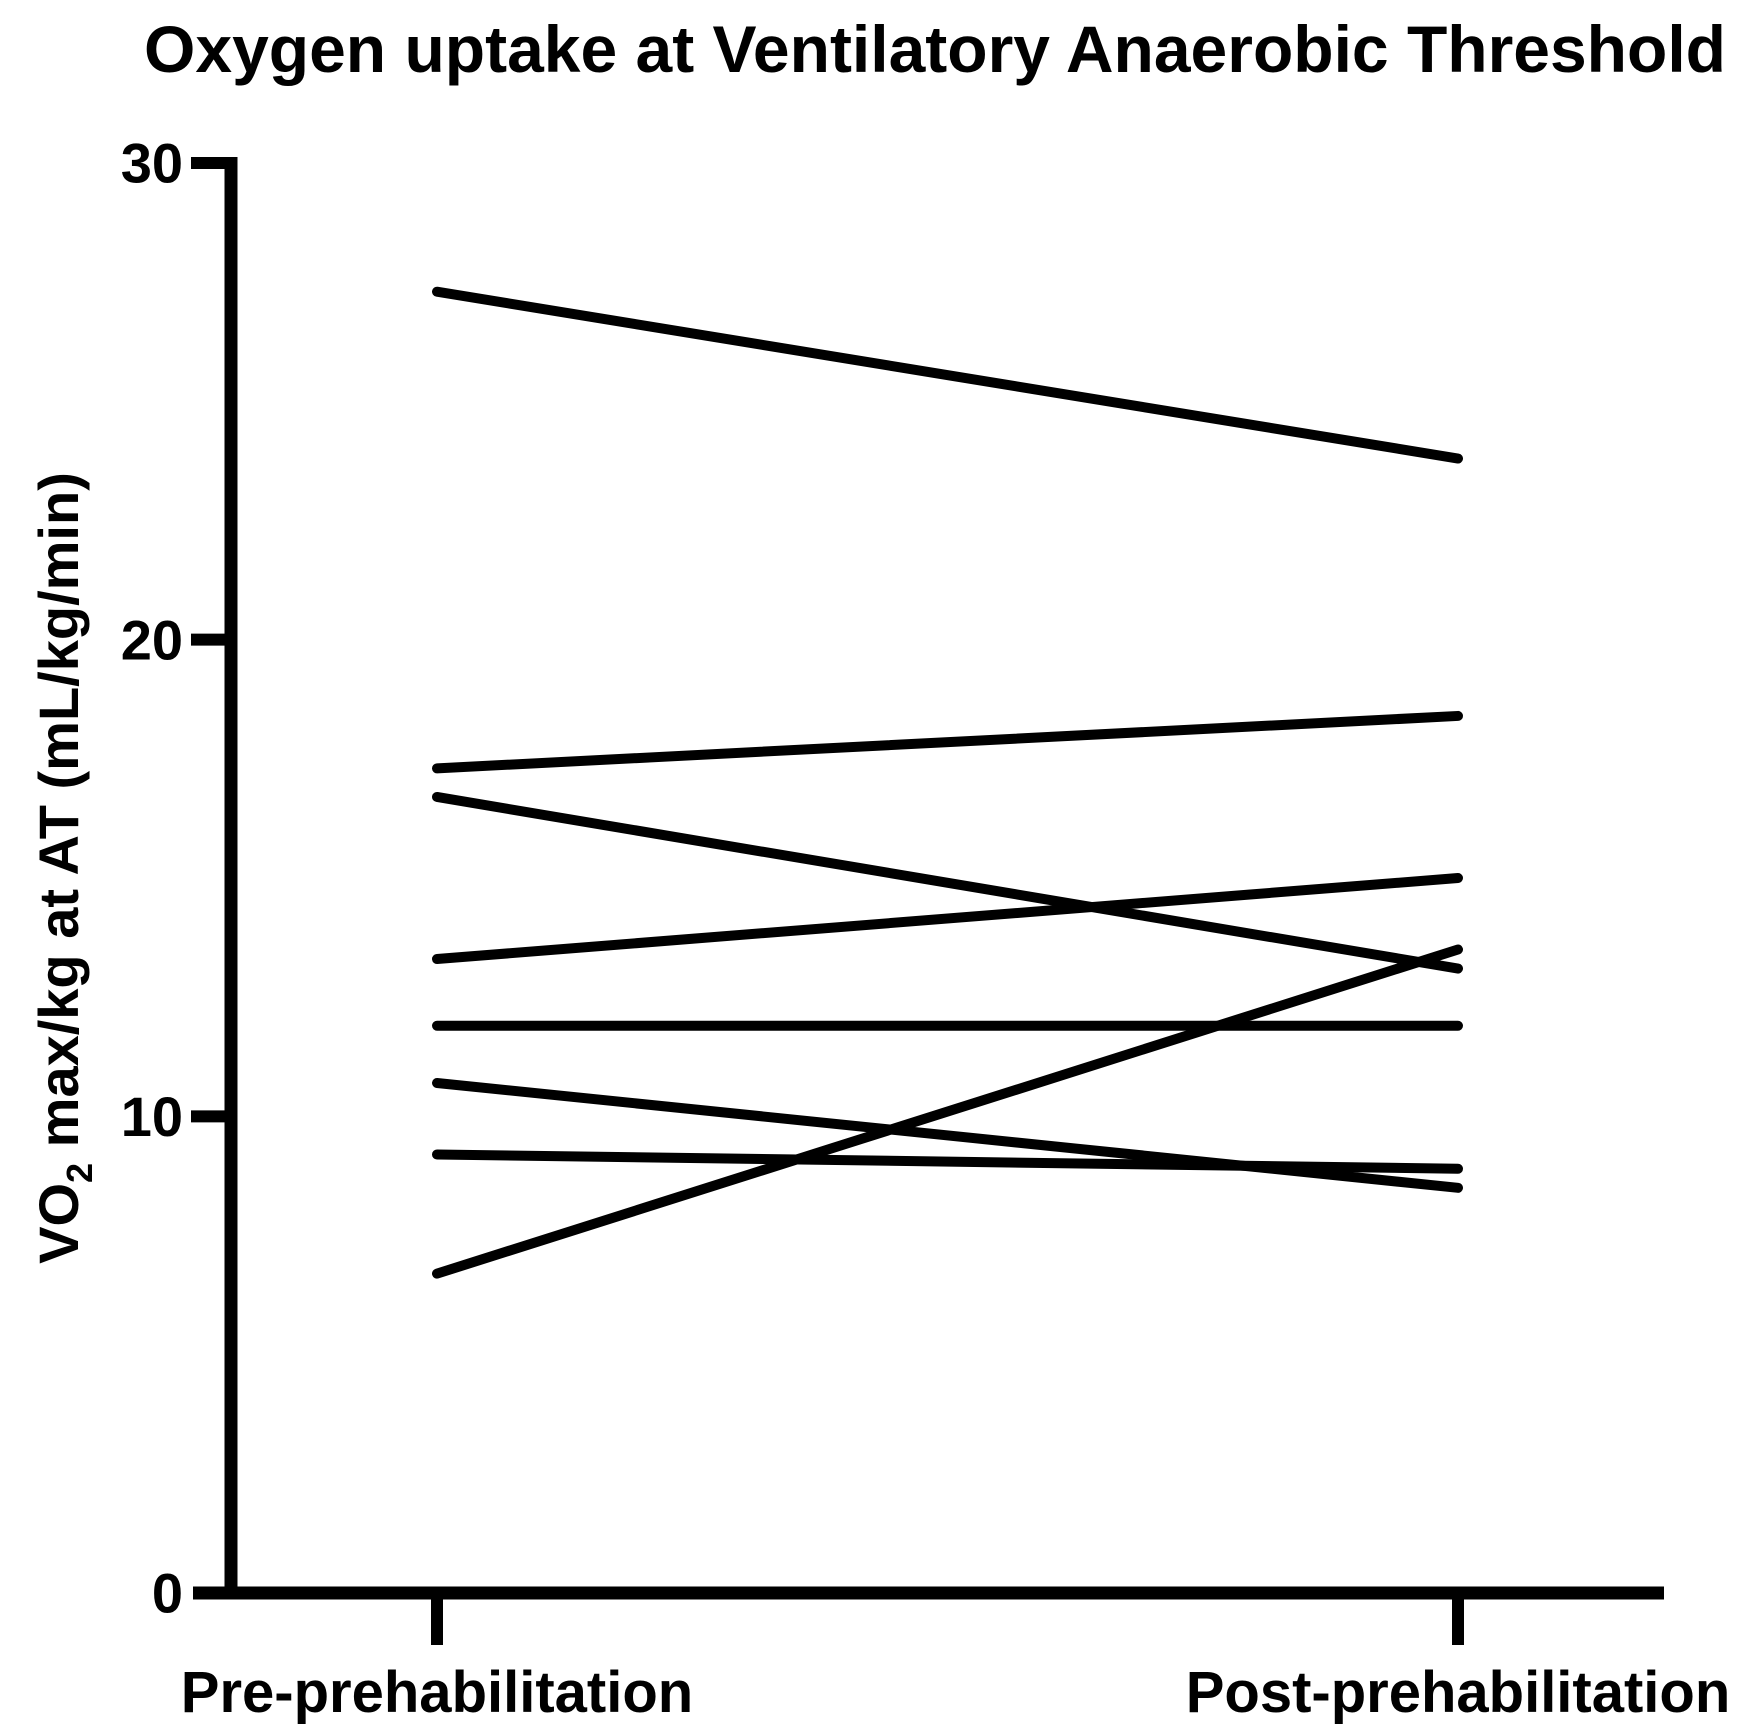  What do you see at coordinates (167, 1593) in the screenshot?
I see `y-axis-tick-label: 0` at bounding box center [167, 1593].